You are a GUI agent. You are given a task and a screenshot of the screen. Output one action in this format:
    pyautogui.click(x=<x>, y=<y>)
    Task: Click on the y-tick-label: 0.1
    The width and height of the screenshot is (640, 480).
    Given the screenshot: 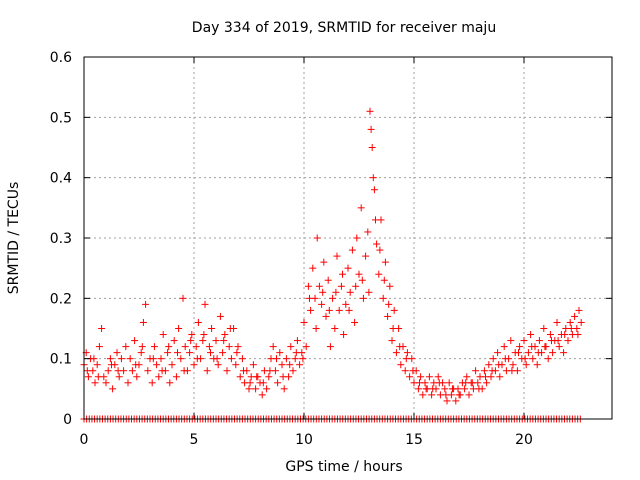 What is the action you would take?
    pyautogui.click(x=61, y=360)
    